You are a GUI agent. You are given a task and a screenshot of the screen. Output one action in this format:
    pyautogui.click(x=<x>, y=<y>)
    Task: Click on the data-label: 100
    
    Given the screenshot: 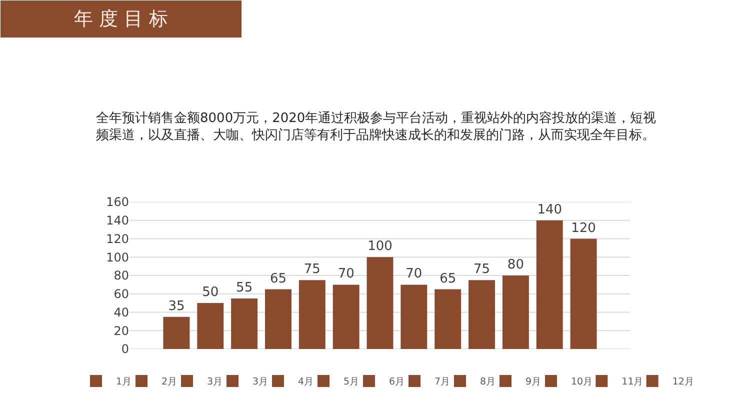 What is the action you would take?
    pyautogui.click(x=380, y=246)
    